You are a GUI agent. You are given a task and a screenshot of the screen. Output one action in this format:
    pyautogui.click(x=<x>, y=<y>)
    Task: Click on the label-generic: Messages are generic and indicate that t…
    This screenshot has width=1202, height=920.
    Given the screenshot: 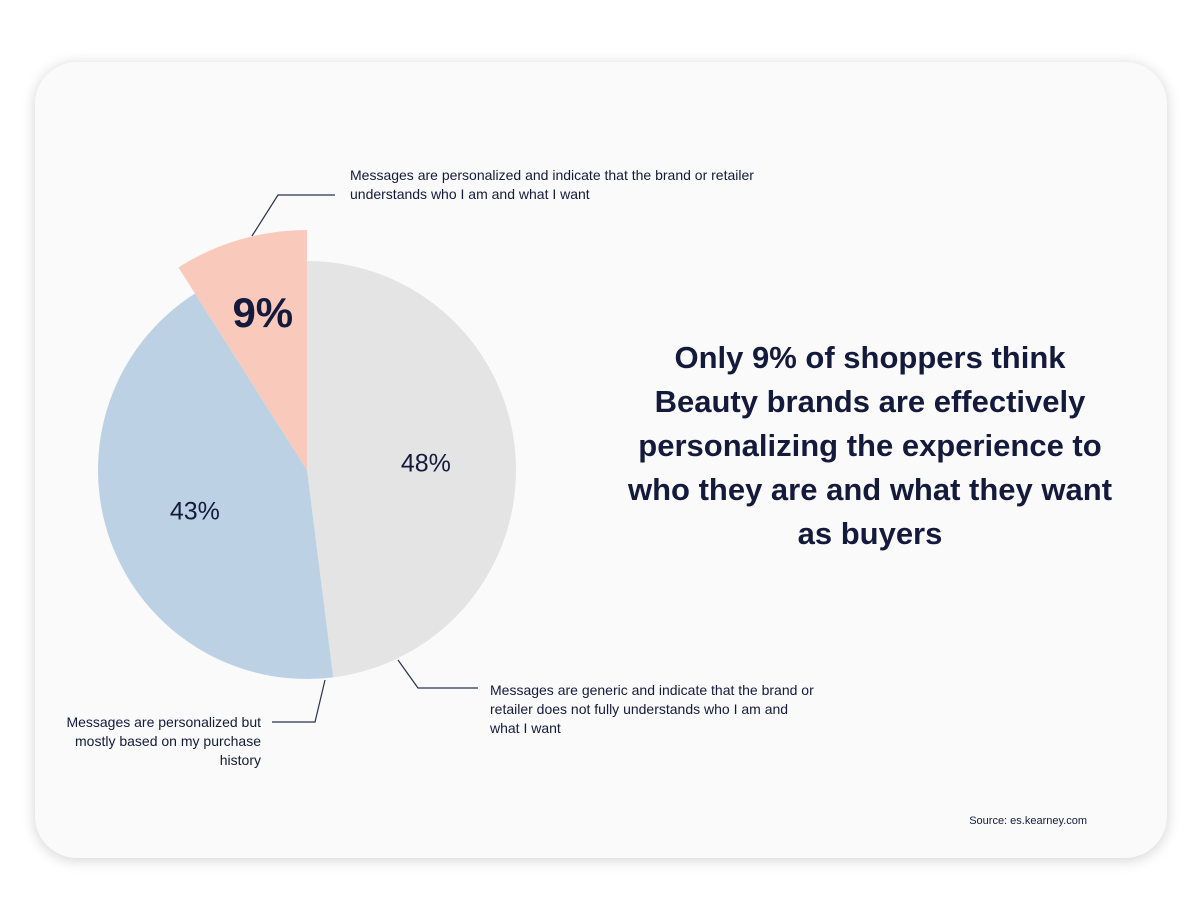 What is the action you would take?
    pyautogui.click(x=652, y=709)
    